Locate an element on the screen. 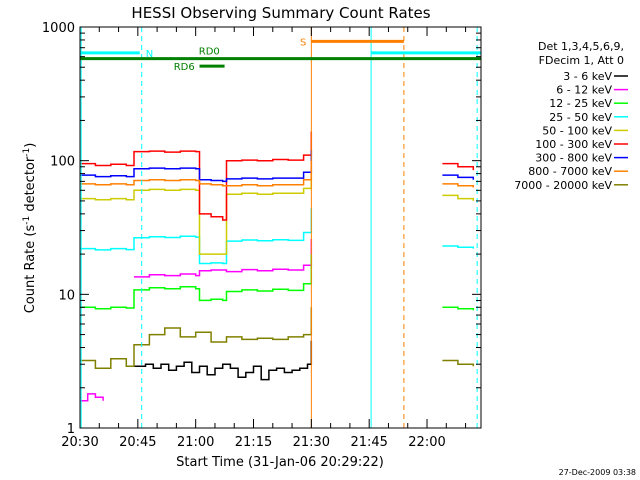 The width and height of the screenshot is (640, 480). legend-header-line-1: Det 1,3,4,5,6,9, is located at coordinates (581, 46).